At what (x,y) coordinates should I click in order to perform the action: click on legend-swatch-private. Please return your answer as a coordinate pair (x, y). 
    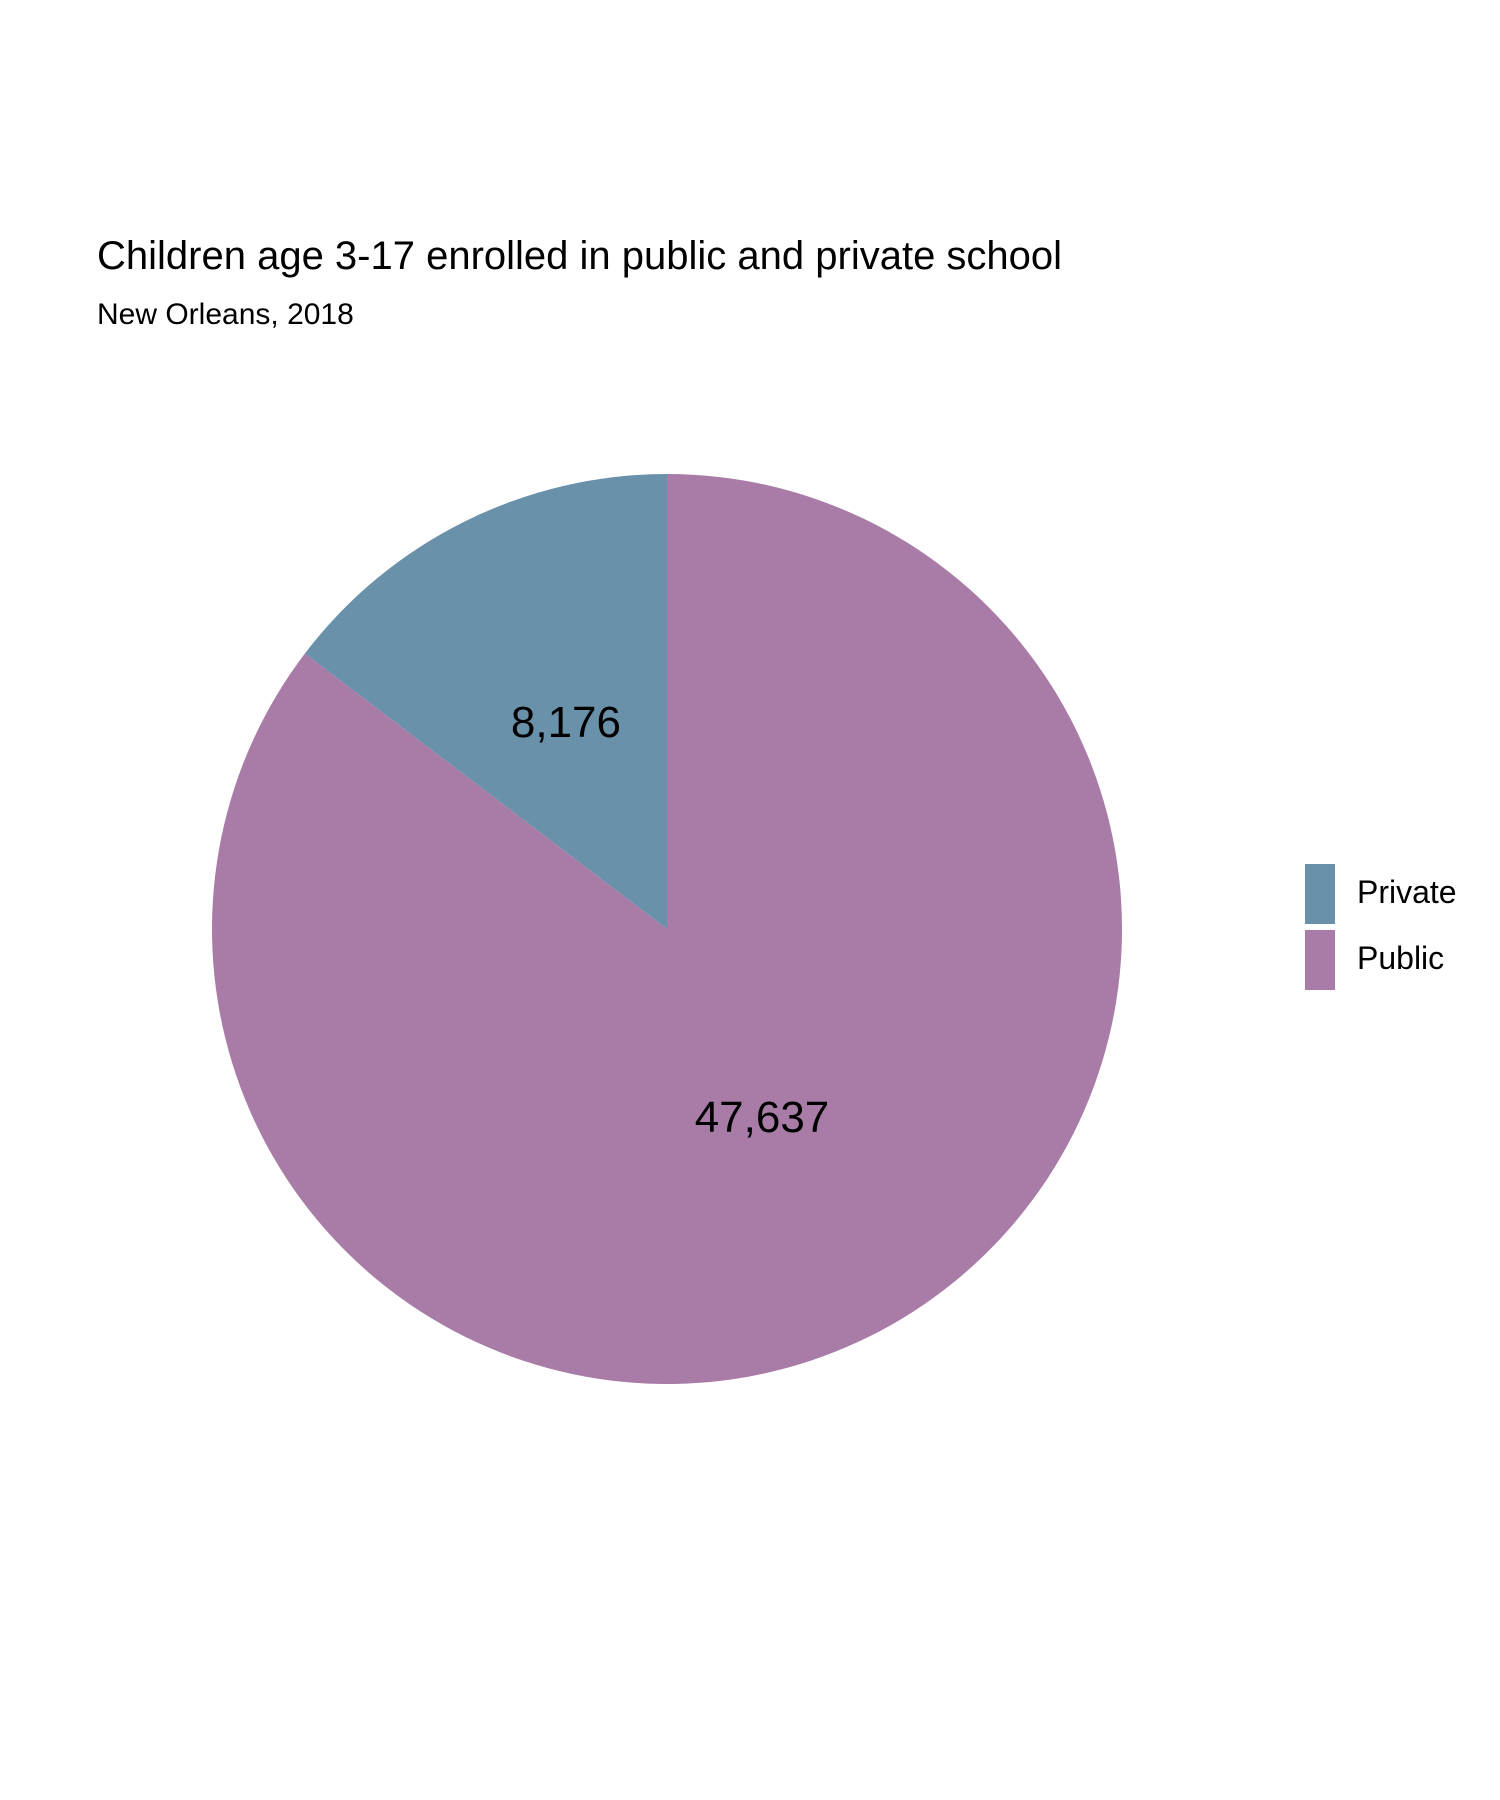
    Looking at the image, I should click on (1320, 894).